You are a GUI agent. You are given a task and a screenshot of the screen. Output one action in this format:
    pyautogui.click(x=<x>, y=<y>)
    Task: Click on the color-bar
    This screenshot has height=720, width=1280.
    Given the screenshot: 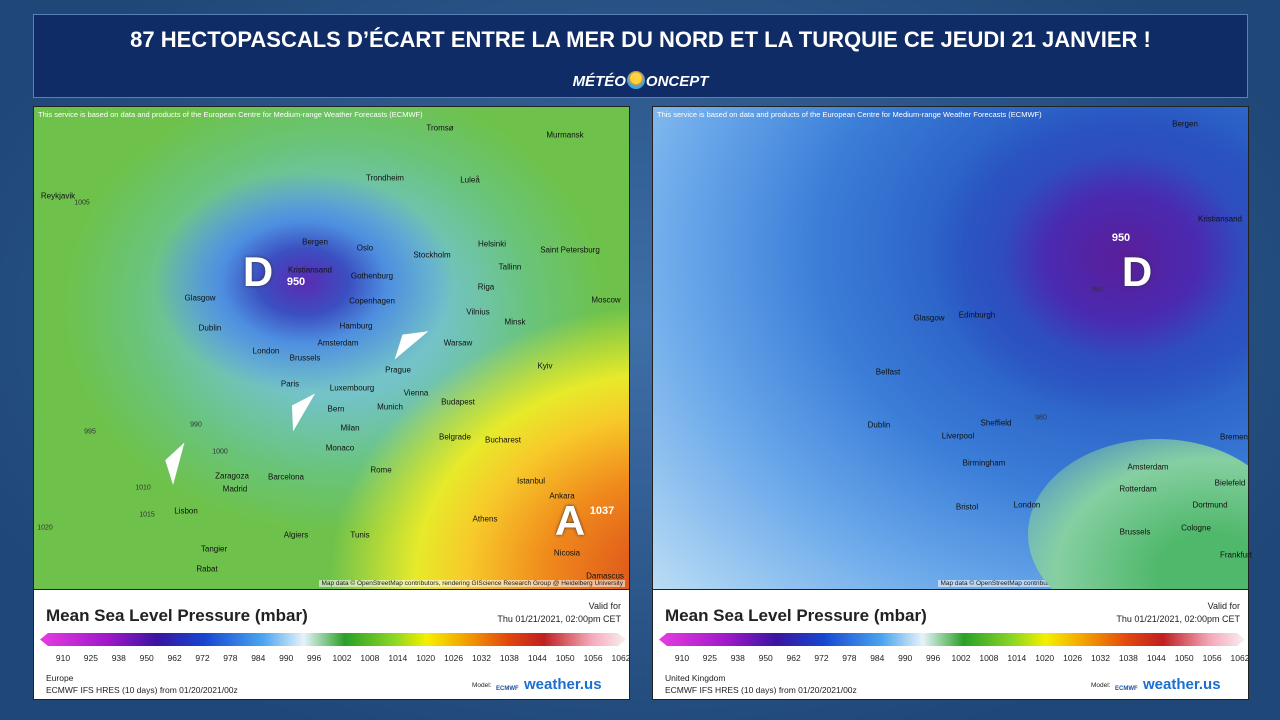 What is the action you would take?
    pyautogui.click(x=952, y=639)
    